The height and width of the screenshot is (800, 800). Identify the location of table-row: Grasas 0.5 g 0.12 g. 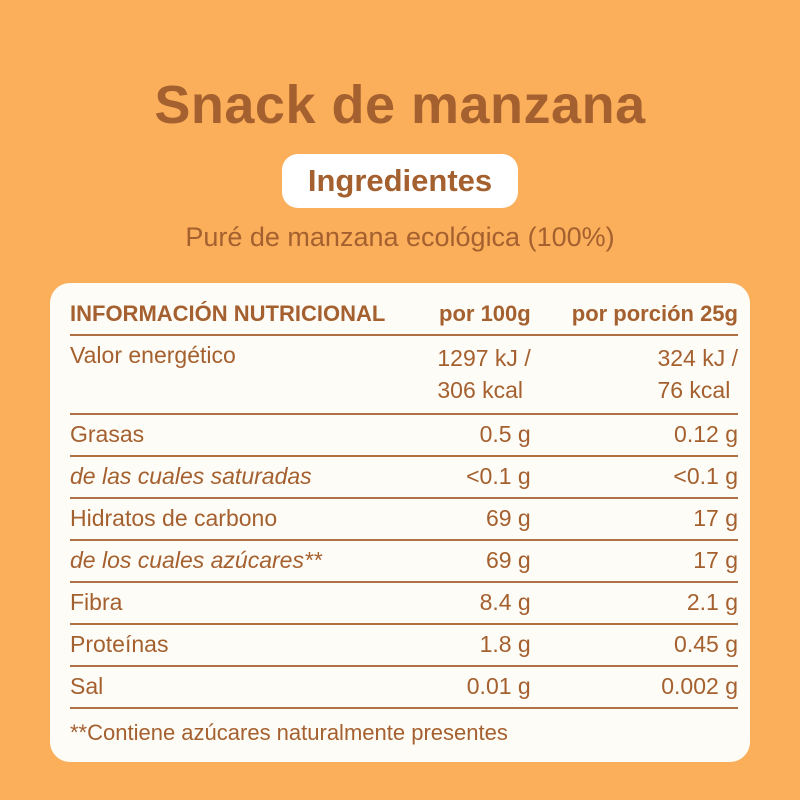
(404, 436).